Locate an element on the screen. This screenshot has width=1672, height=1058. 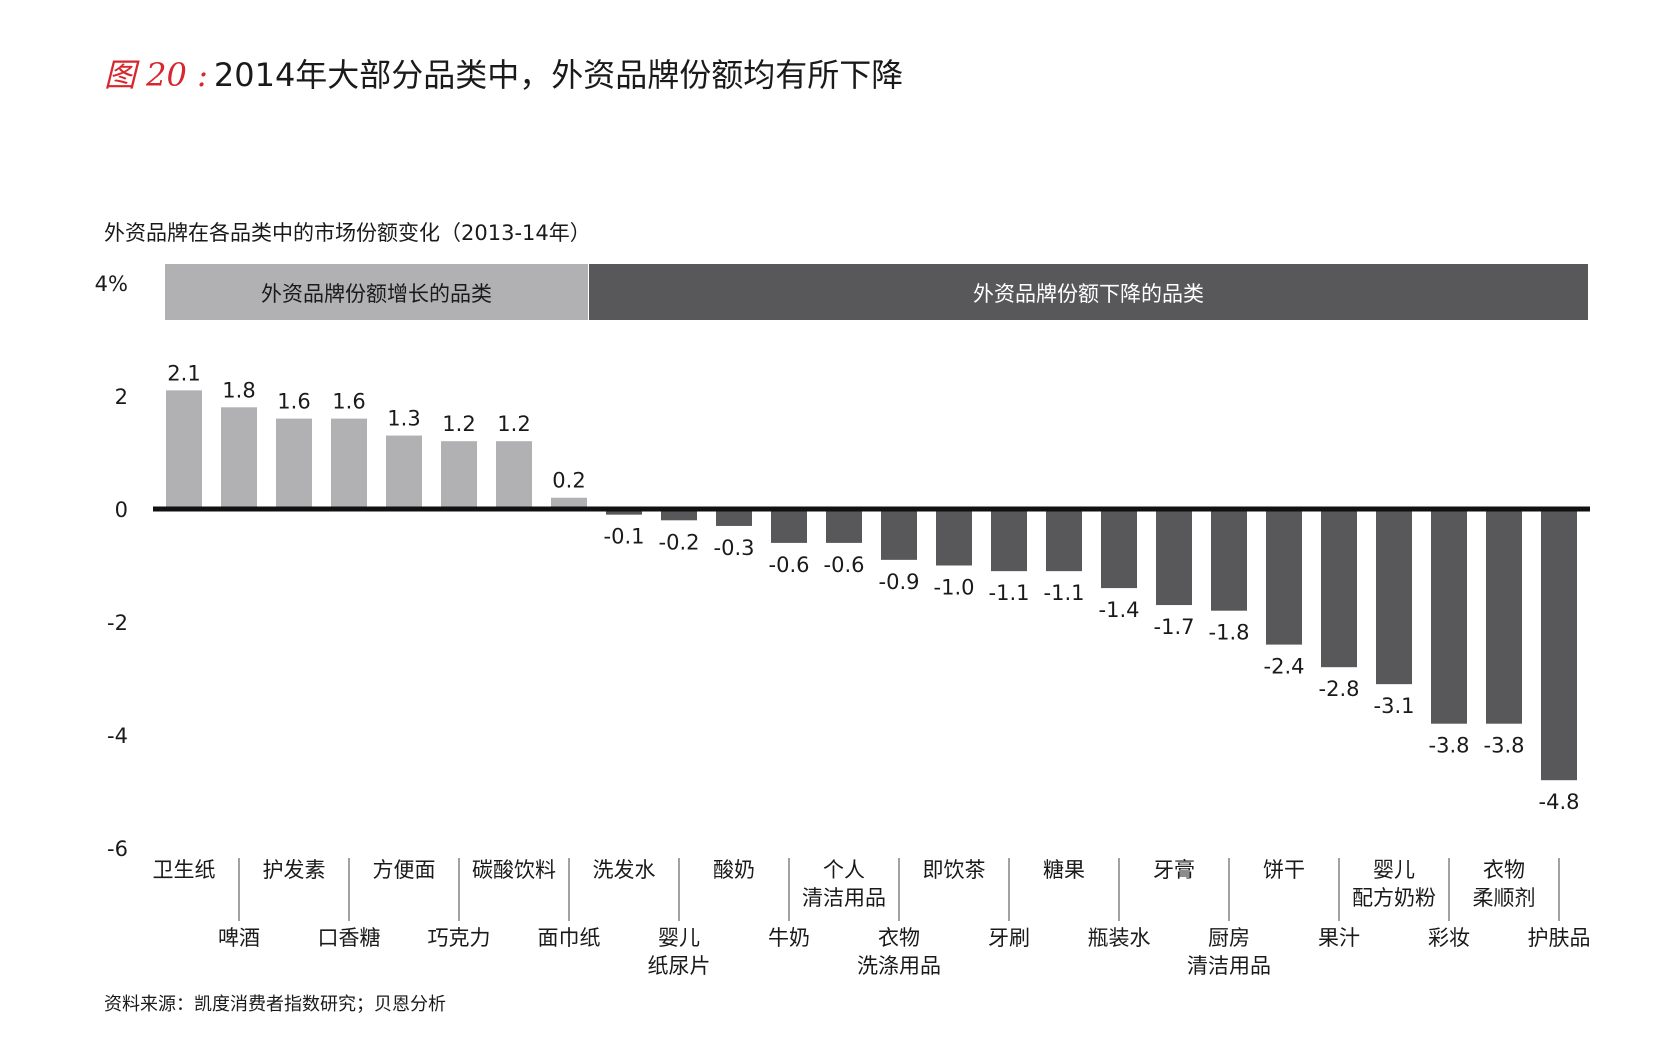
x-tick-label: 衣物柔顺剂 is located at coordinates (1504, 884).